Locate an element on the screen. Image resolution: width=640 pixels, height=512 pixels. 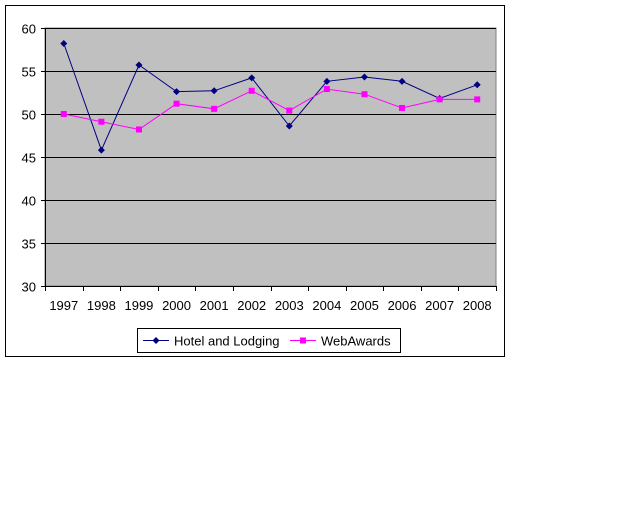
x-tick-label: 2001 is located at coordinates (214, 305).